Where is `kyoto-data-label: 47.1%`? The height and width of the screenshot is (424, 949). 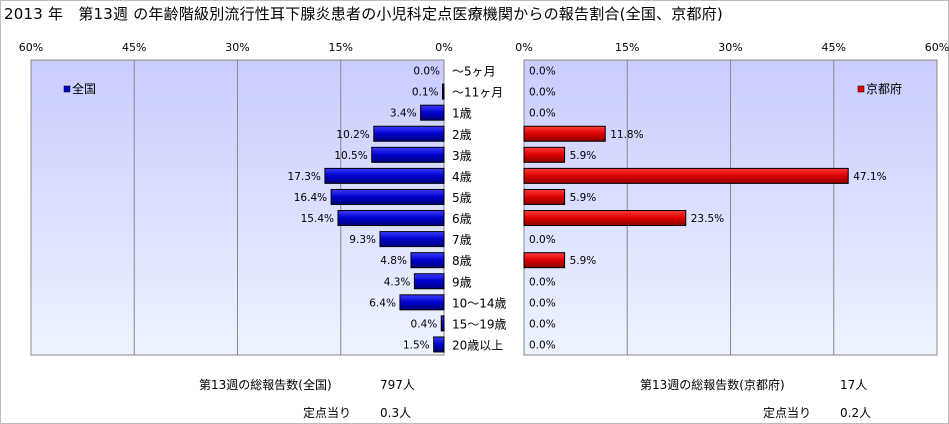
kyoto-data-label: 47.1% is located at coordinates (869, 177).